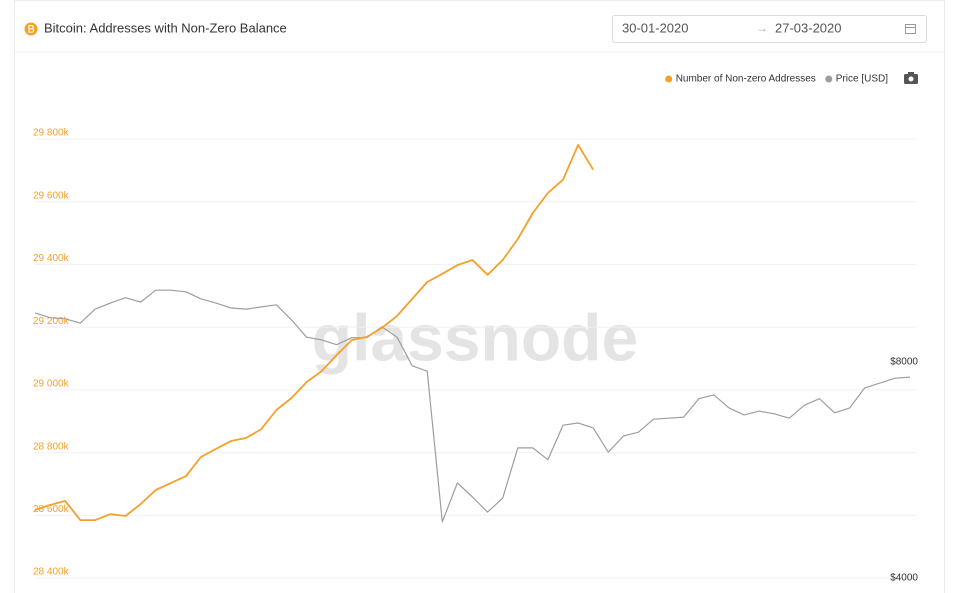 The width and height of the screenshot is (960, 593). What do you see at coordinates (51, 195) in the screenshot?
I see `y-tick-label: 29 600k` at bounding box center [51, 195].